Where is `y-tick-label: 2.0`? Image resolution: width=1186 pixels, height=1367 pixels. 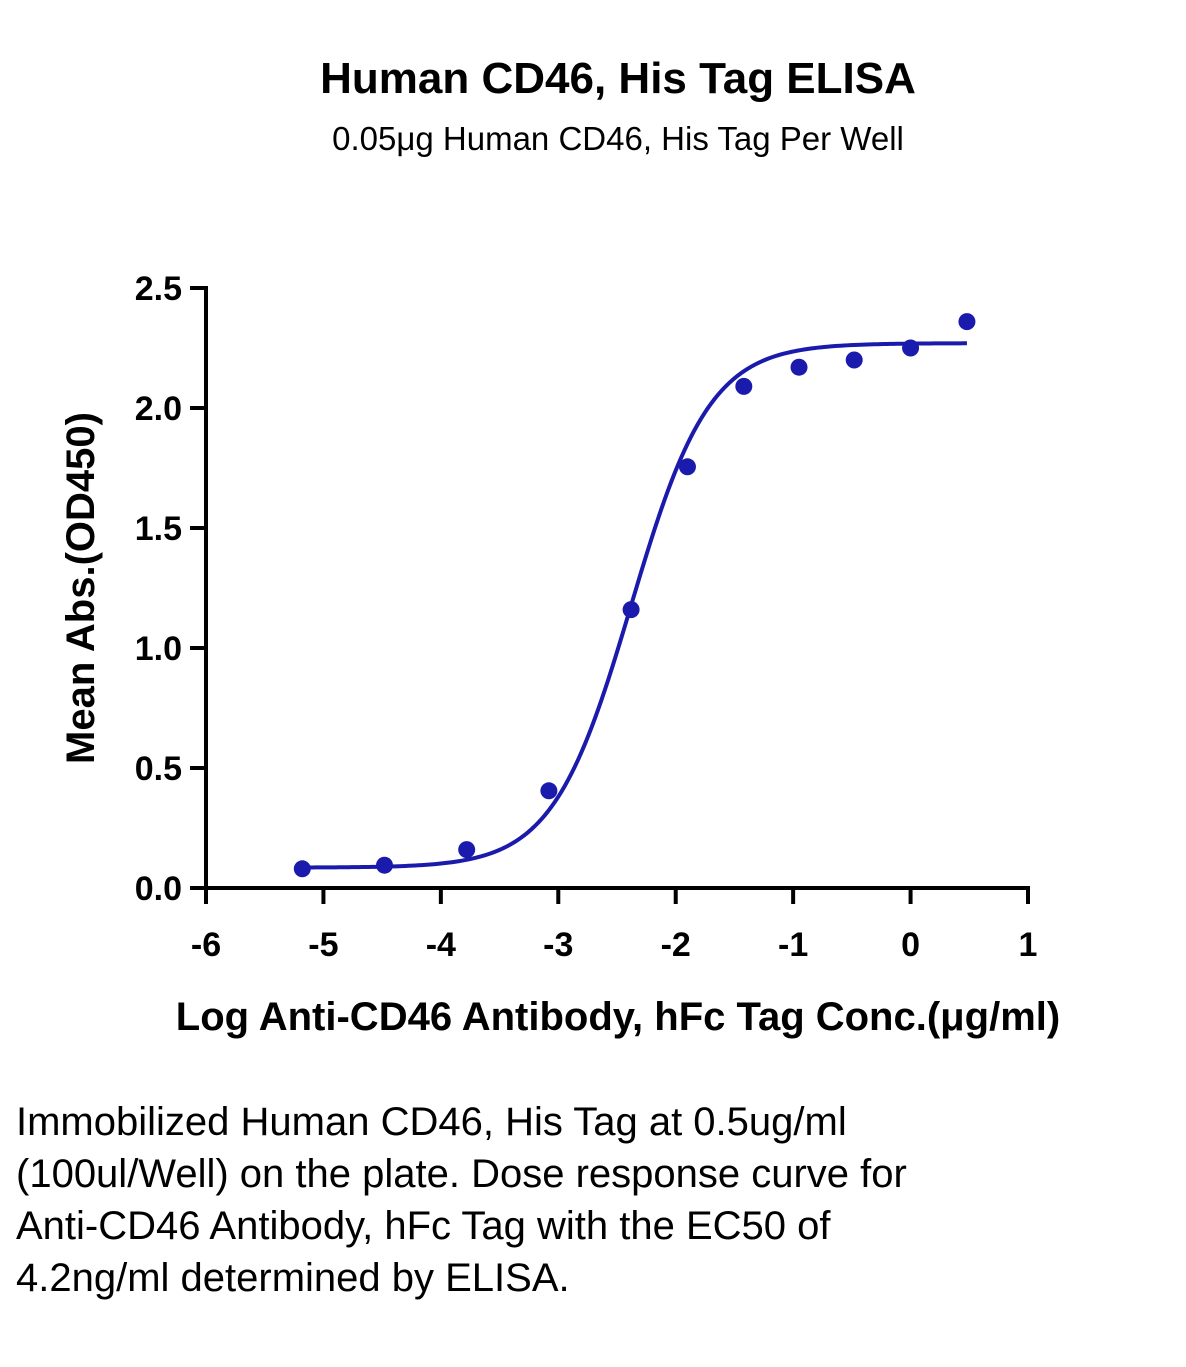
y-tick-label: 2.0 is located at coordinates (158, 409).